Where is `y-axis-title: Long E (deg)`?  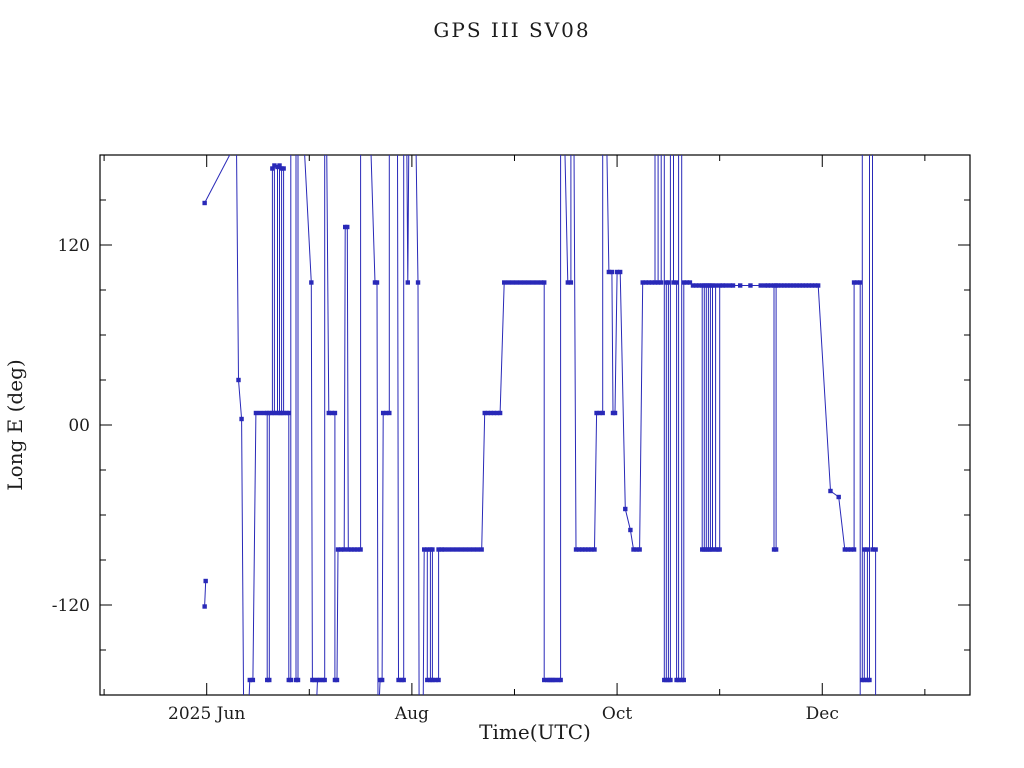
y-axis-title: Long E (deg) is located at coordinates (15, 424).